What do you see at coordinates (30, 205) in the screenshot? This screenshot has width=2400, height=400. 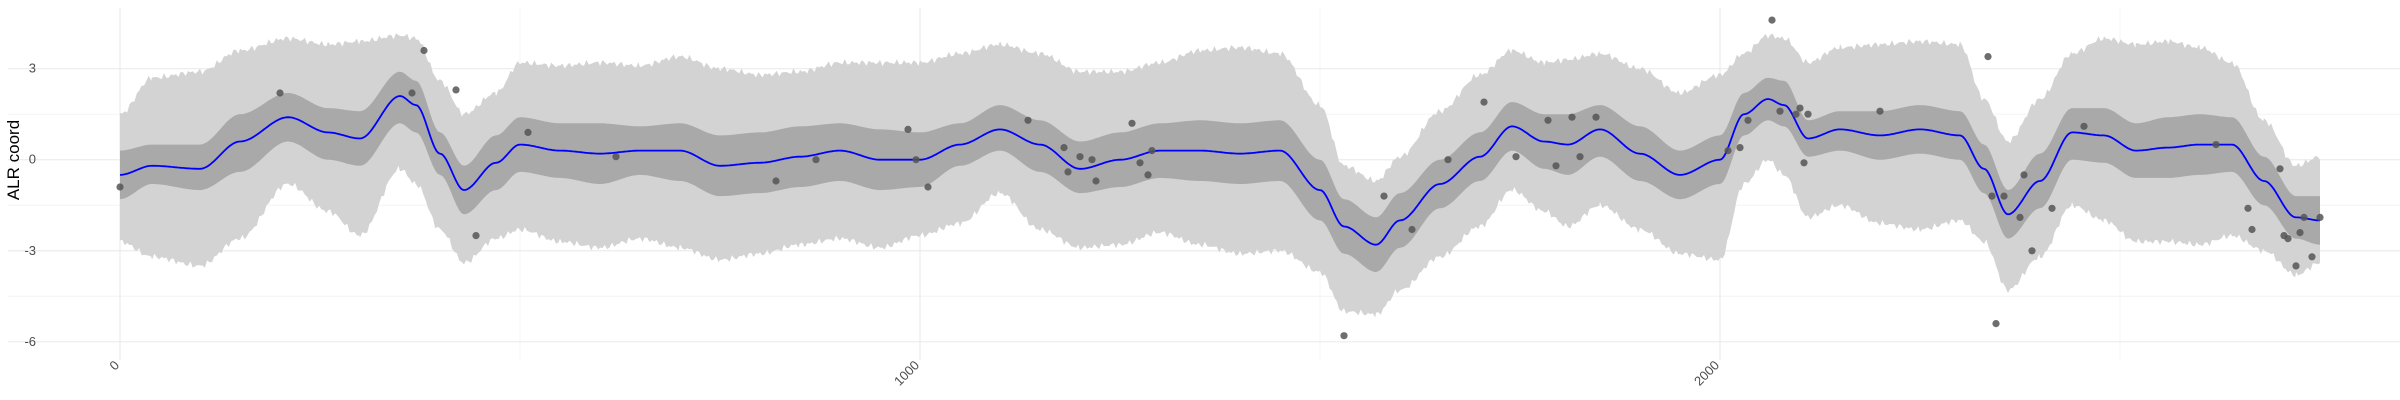 I see `y-axis-tick-labels: -6 -3 0 3` at bounding box center [30, 205].